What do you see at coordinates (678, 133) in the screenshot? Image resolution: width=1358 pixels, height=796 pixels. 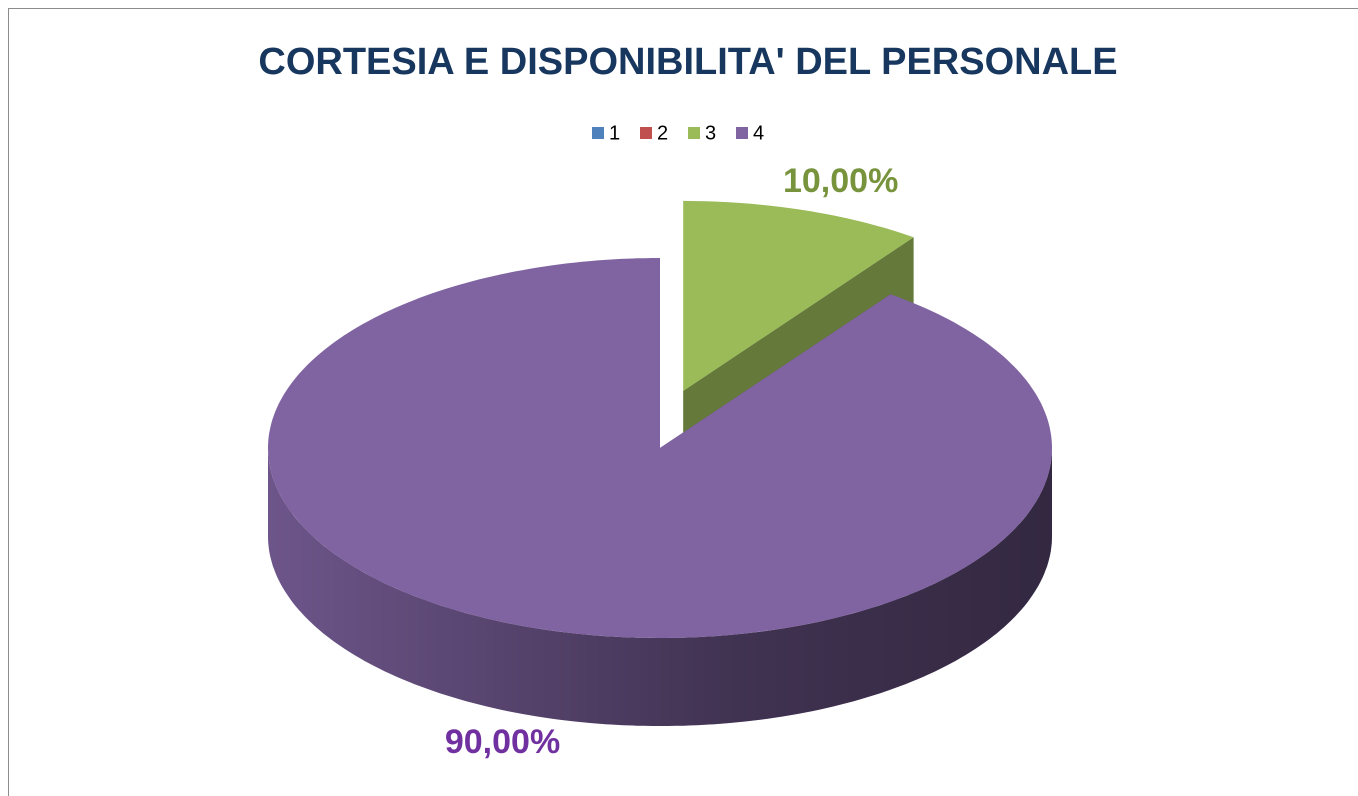 I see `legend: 1 2 3 4` at bounding box center [678, 133].